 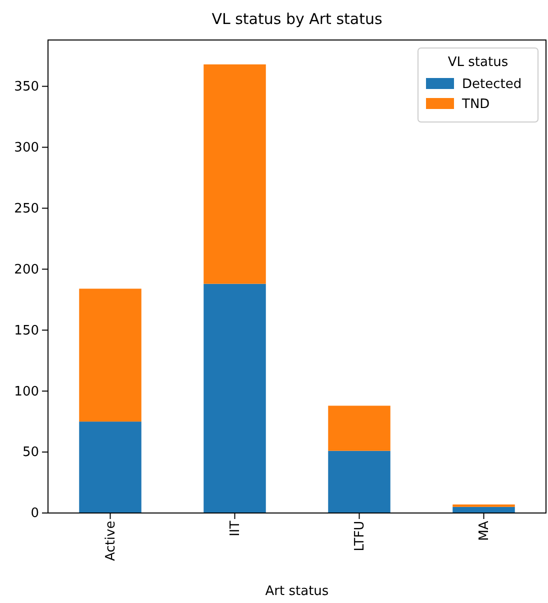 What do you see at coordinates (26, 148) in the screenshot?
I see `y-tick-label: 300` at bounding box center [26, 148].